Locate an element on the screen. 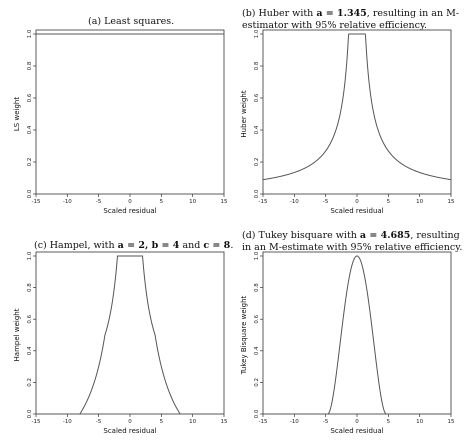 This screenshot has width=474, height=448. caption-a-text: (a) Least squares. is located at coordinates (131, 21).